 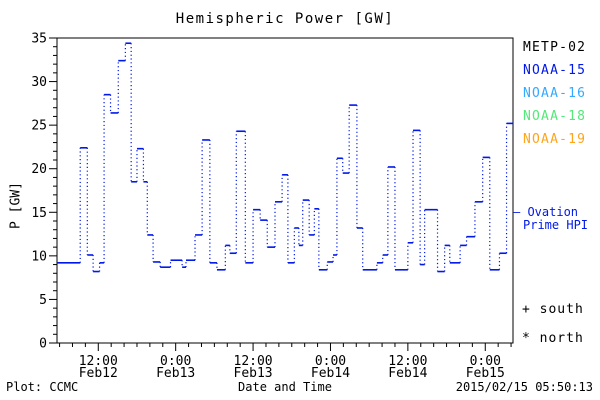 I want to click on legend-item-noaa19: NOAA-19, so click(x=555, y=139).